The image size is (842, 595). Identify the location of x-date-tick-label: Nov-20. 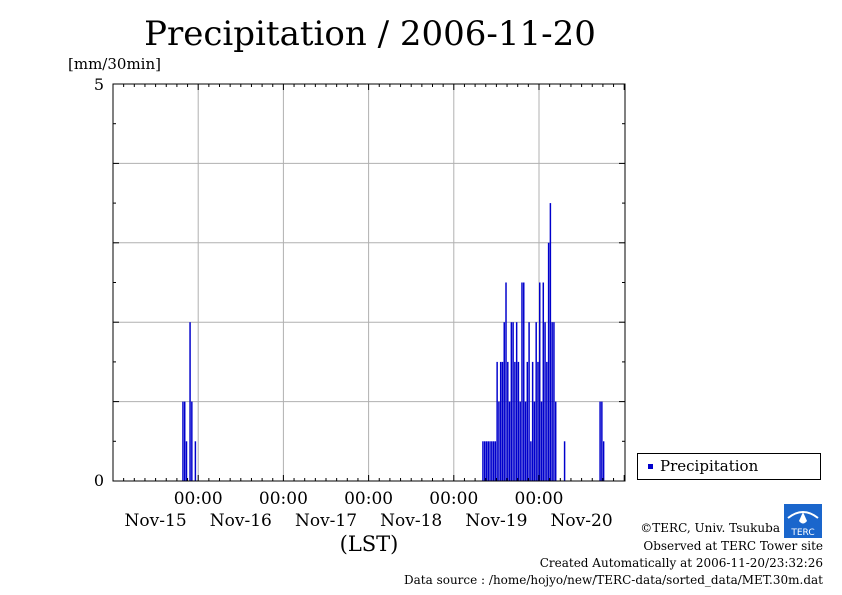
(581, 521).